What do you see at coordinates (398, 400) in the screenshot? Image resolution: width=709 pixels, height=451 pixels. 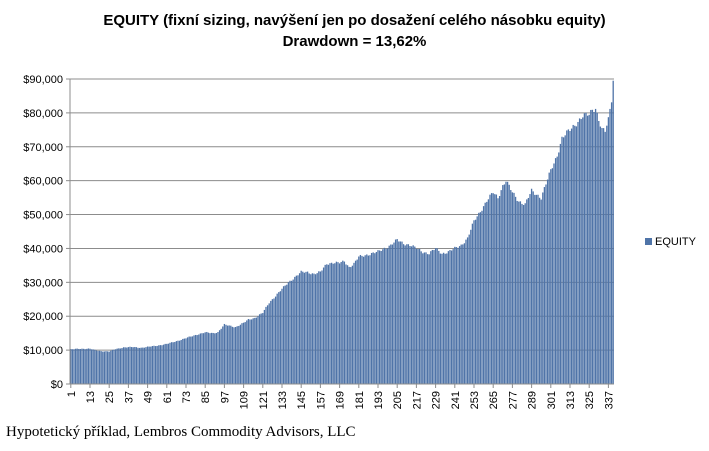 I see `x-tick-label: 205` at bounding box center [398, 400].